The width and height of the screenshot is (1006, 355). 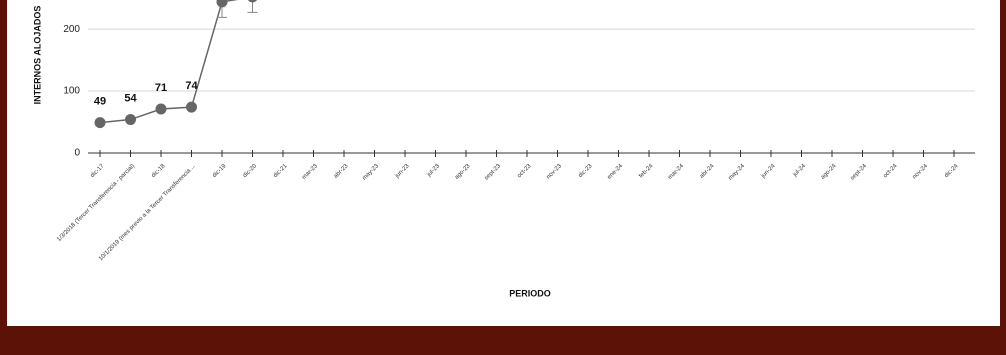 I want to click on x-tick-label: abr-24, so click(x=707, y=171).